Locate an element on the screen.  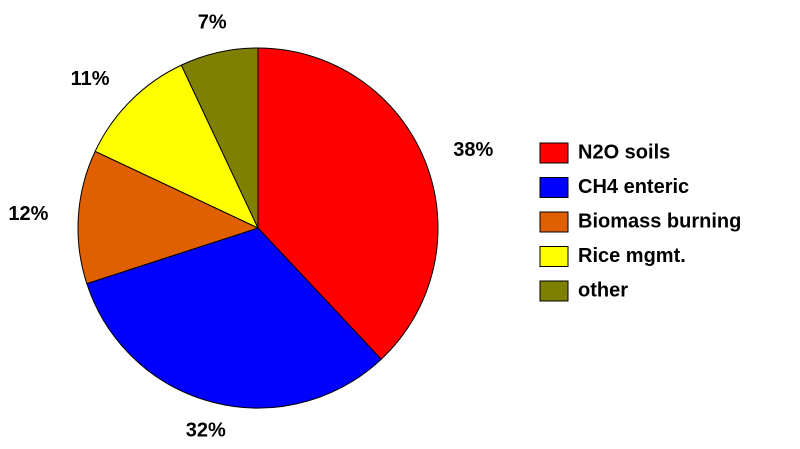
data-label: 32% is located at coordinates (206, 431).